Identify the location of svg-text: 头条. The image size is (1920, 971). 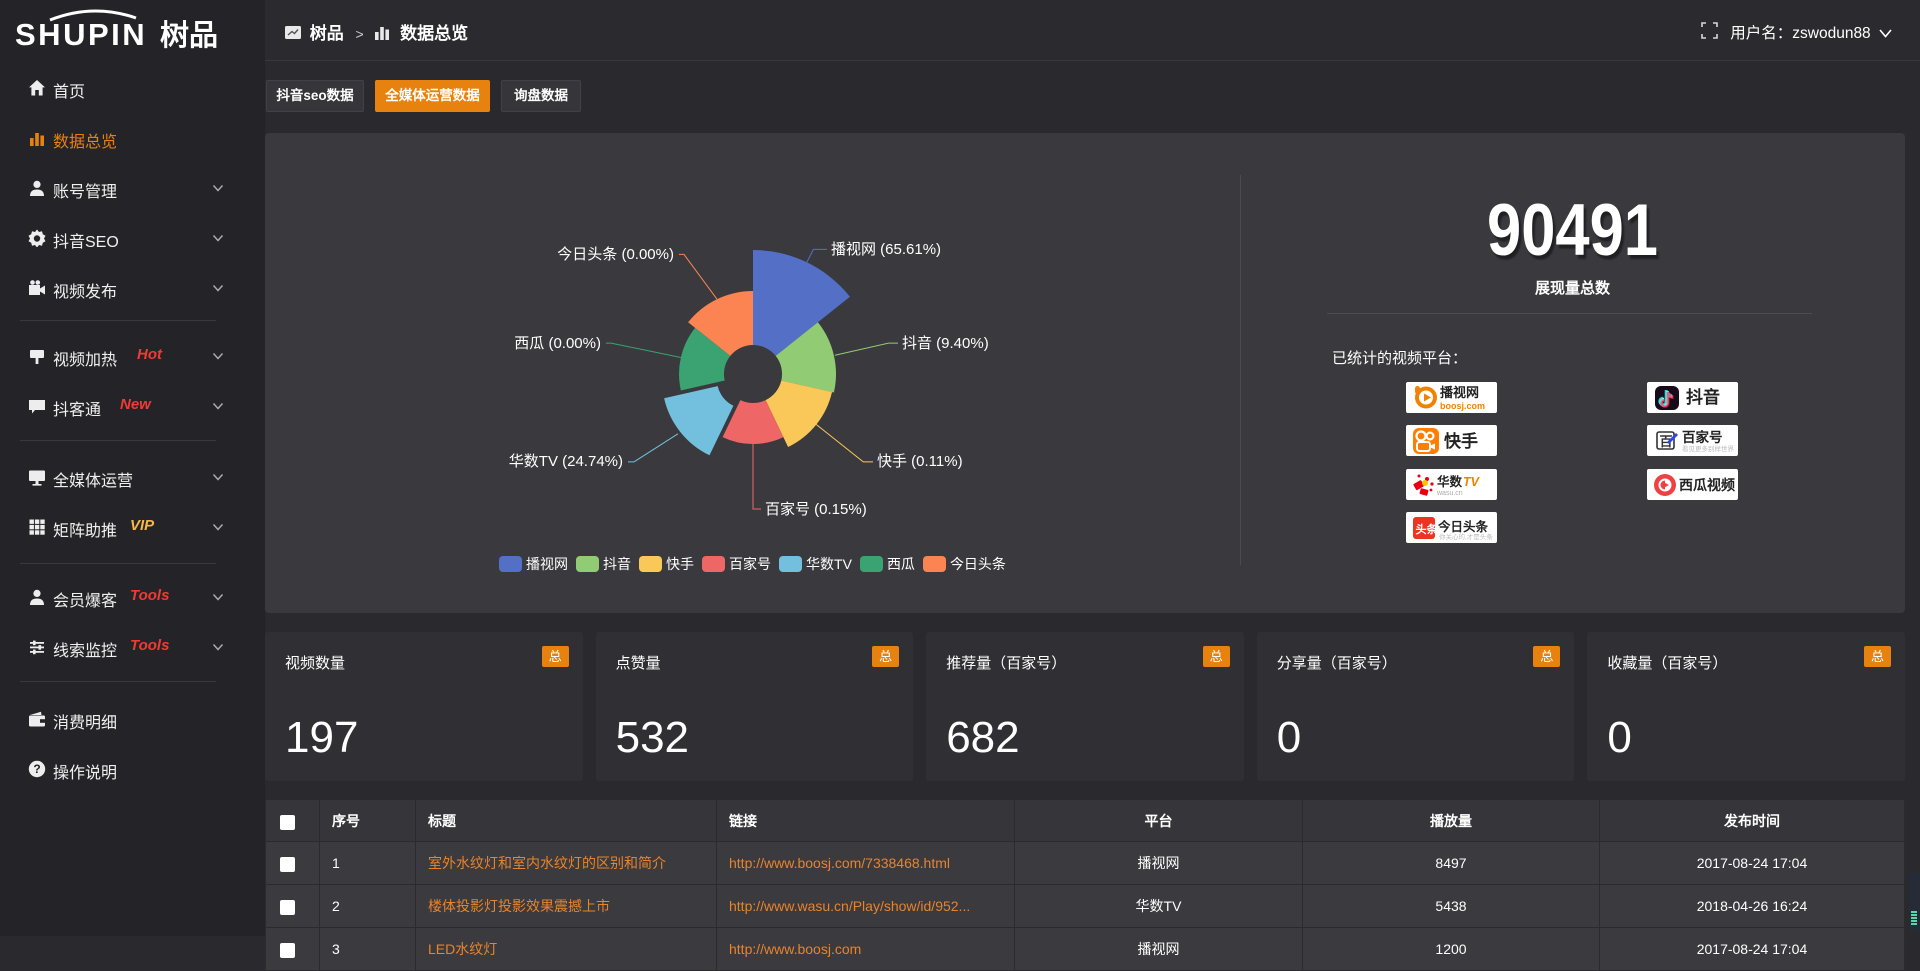
(1427, 529).